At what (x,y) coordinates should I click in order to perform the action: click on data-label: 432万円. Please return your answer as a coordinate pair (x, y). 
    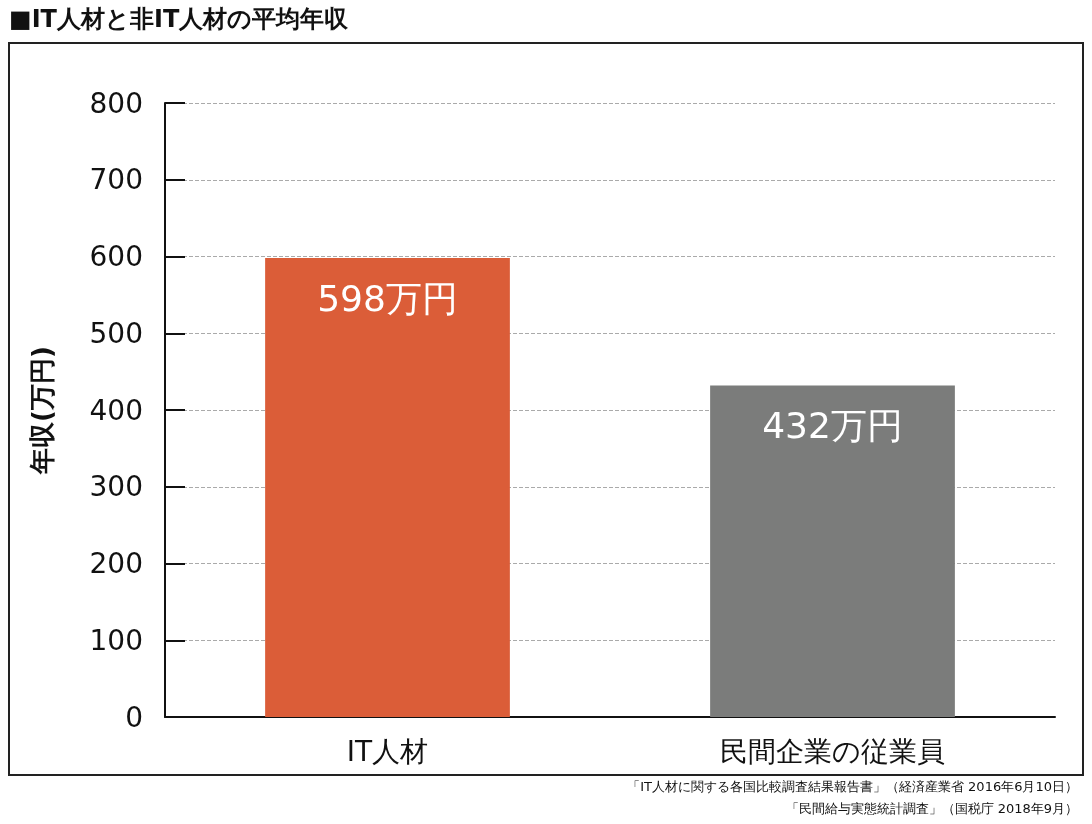
    Looking at the image, I should click on (832, 425).